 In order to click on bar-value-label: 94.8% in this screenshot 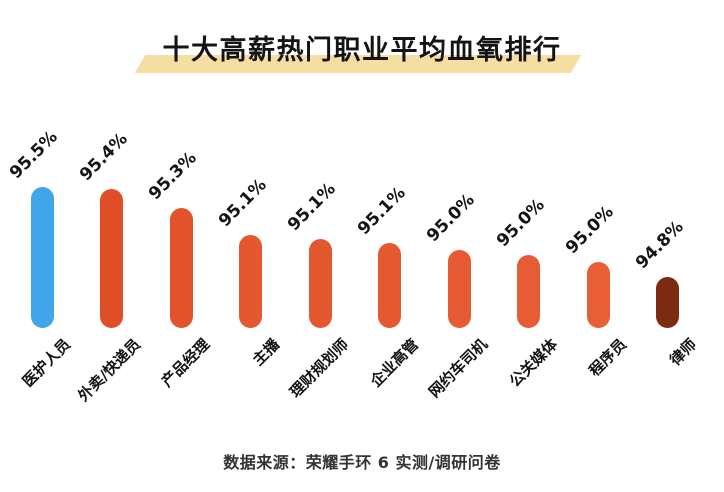, I will do `click(659, 245)`.